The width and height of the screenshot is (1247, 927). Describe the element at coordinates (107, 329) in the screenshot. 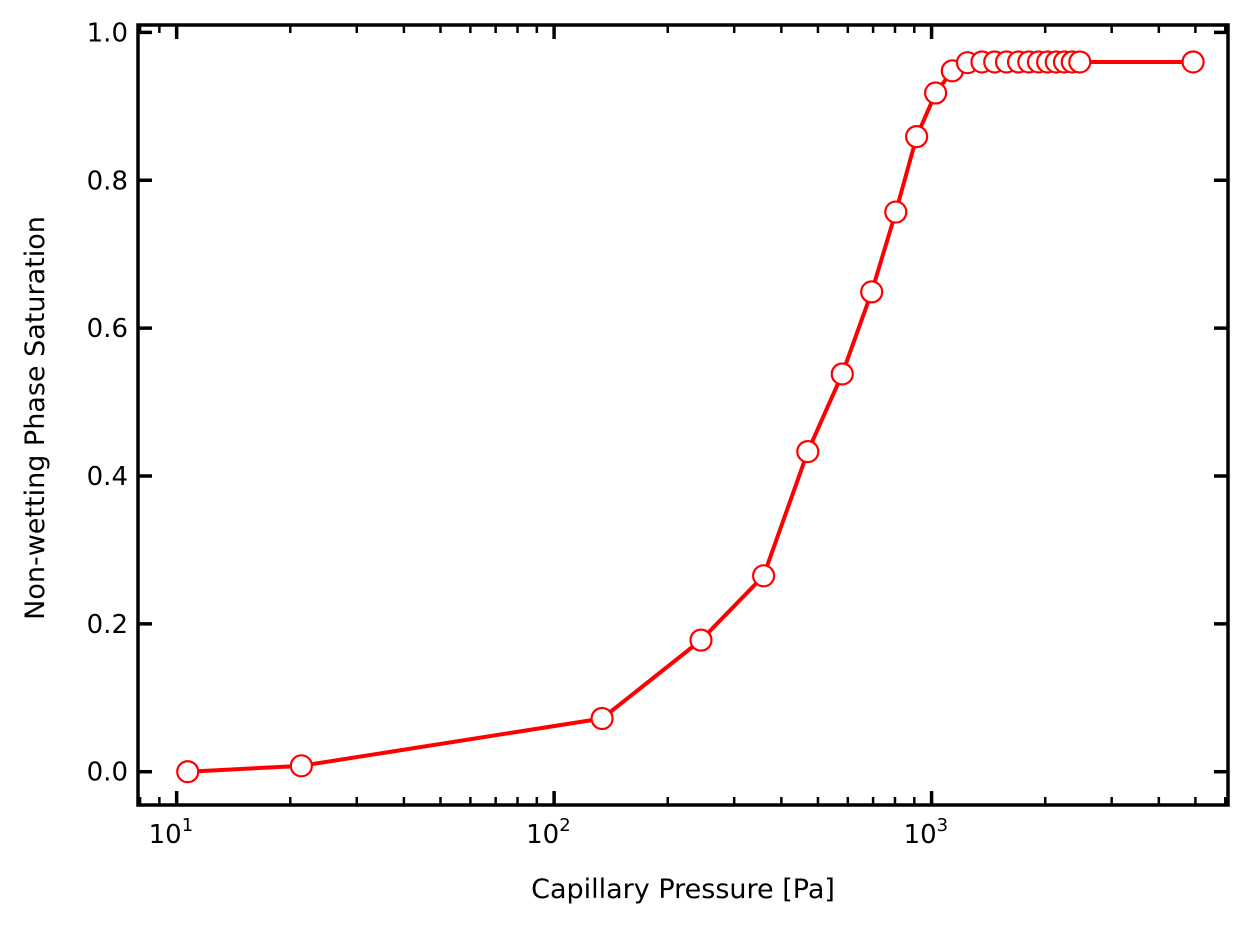

I see `y-tick-label: 0.6` at that location.